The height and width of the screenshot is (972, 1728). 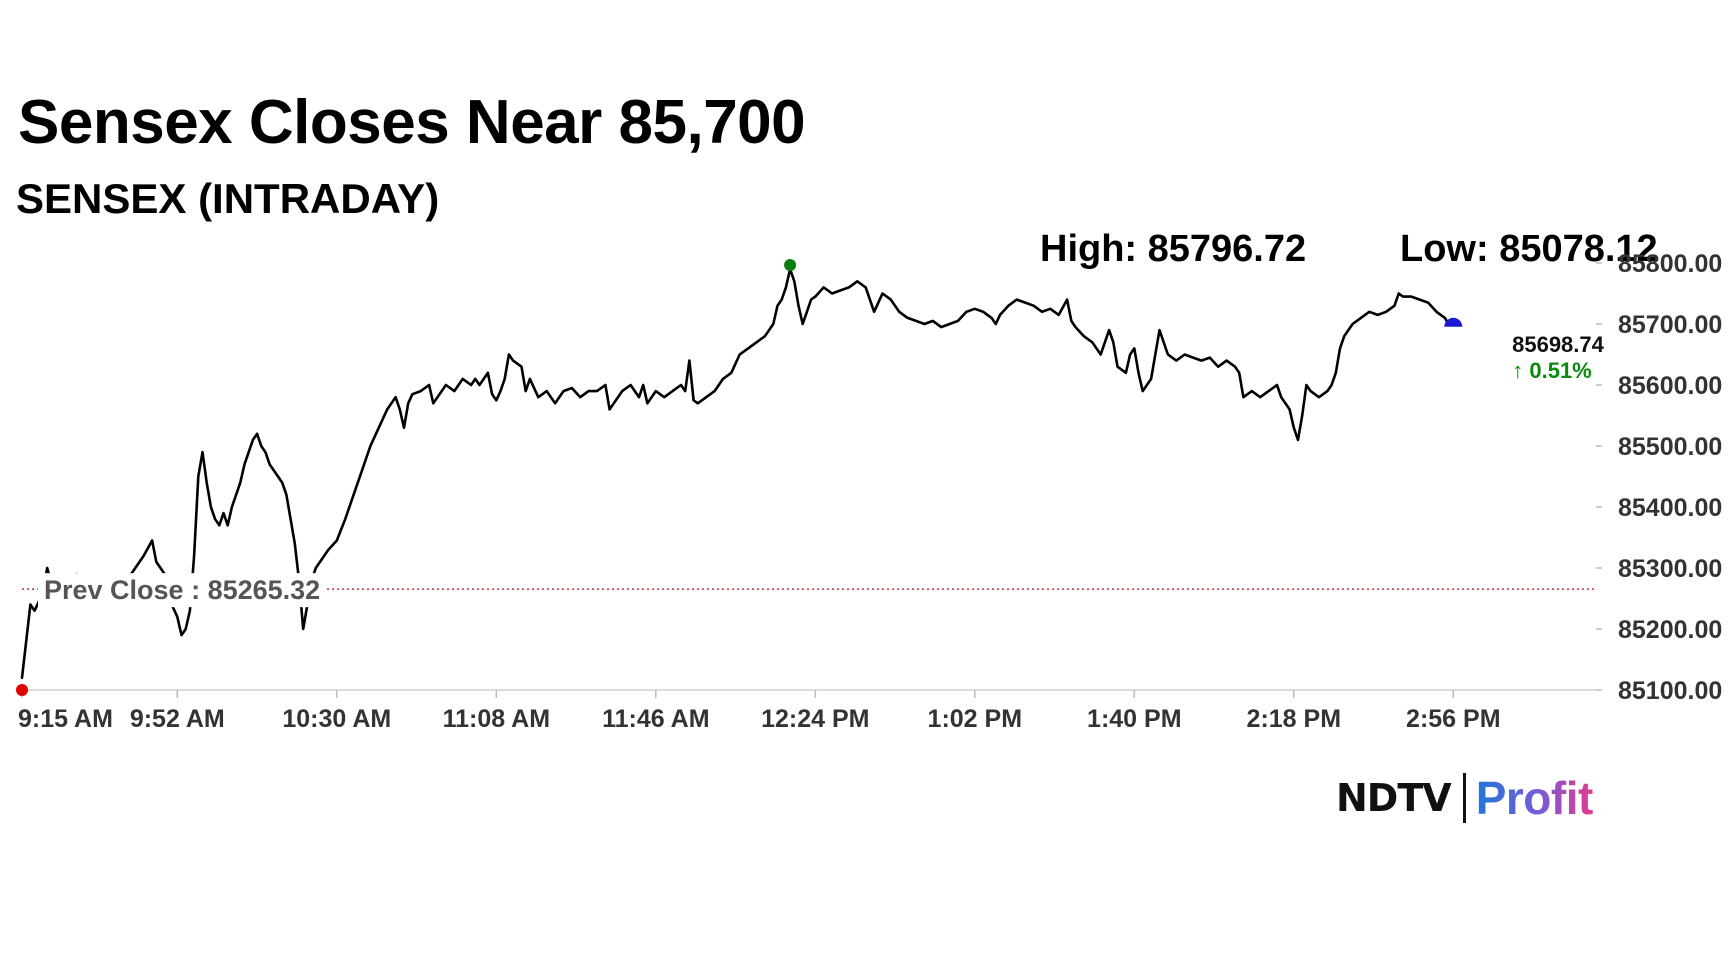 What do you see at coordinates (975, 719) in the screenshot?
I see `x-tick-label: 1:02 PM` at bounding box center [975, 719].